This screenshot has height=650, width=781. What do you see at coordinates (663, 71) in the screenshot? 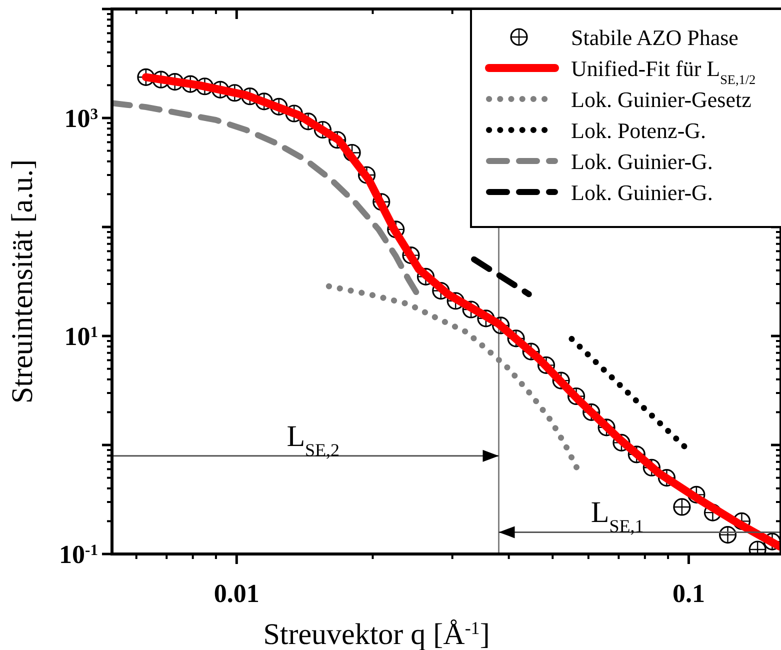
I see `legend-label: Unified-Fit für L$_{SE,1/2}$` at bounding box center [663, 71].